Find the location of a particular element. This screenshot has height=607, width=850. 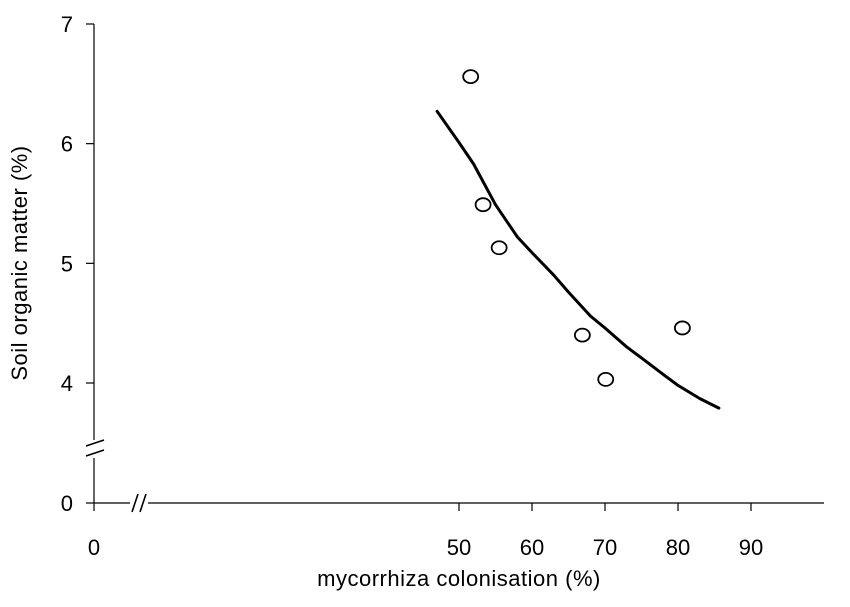

x-ticks: 0 50 60 70 80 90 is located at coordinates (425, 531).